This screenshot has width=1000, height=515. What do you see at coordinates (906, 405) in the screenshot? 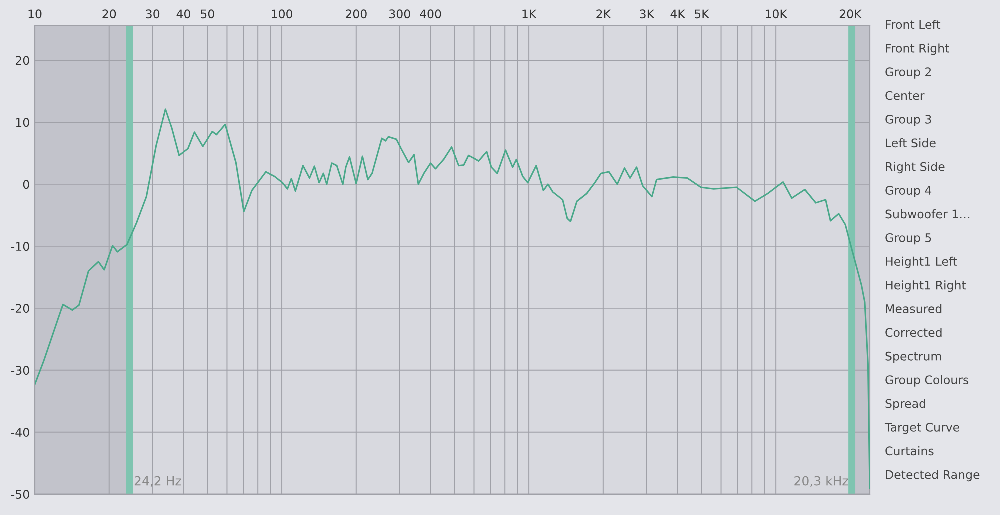
I see `text: Spread` at bounding box center [906, 405].